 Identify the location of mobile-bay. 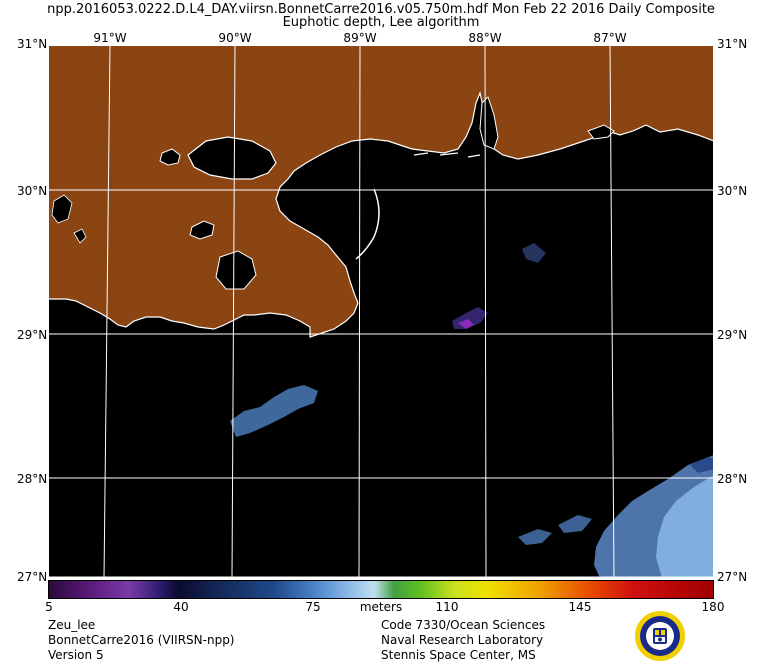
(489, 123).